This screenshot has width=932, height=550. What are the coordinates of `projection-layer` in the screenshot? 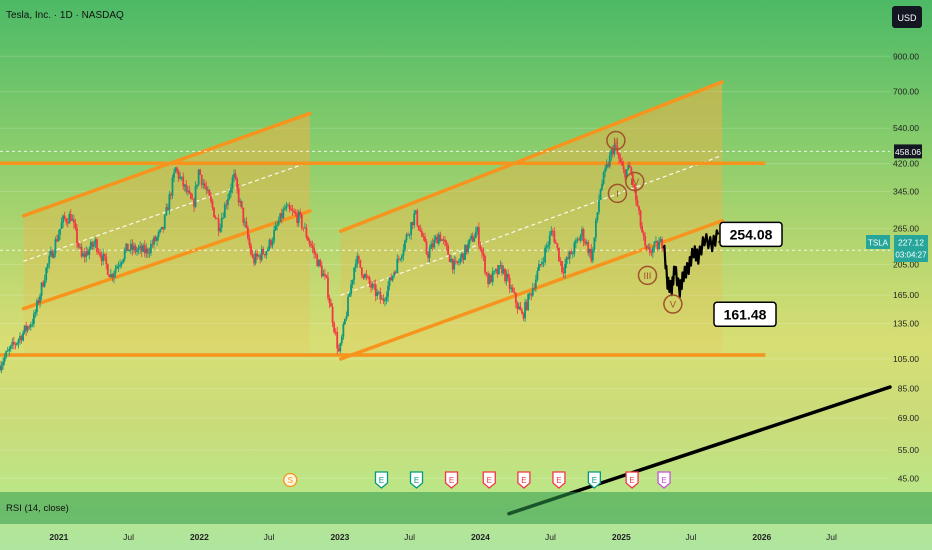 It's located at (691, 263).